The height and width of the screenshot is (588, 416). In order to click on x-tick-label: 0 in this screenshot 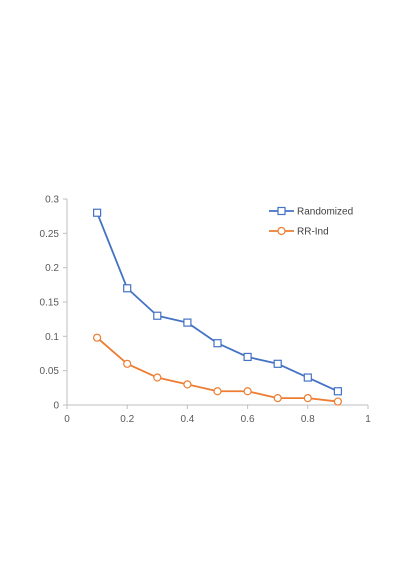, I will do `click(67, 419)`.